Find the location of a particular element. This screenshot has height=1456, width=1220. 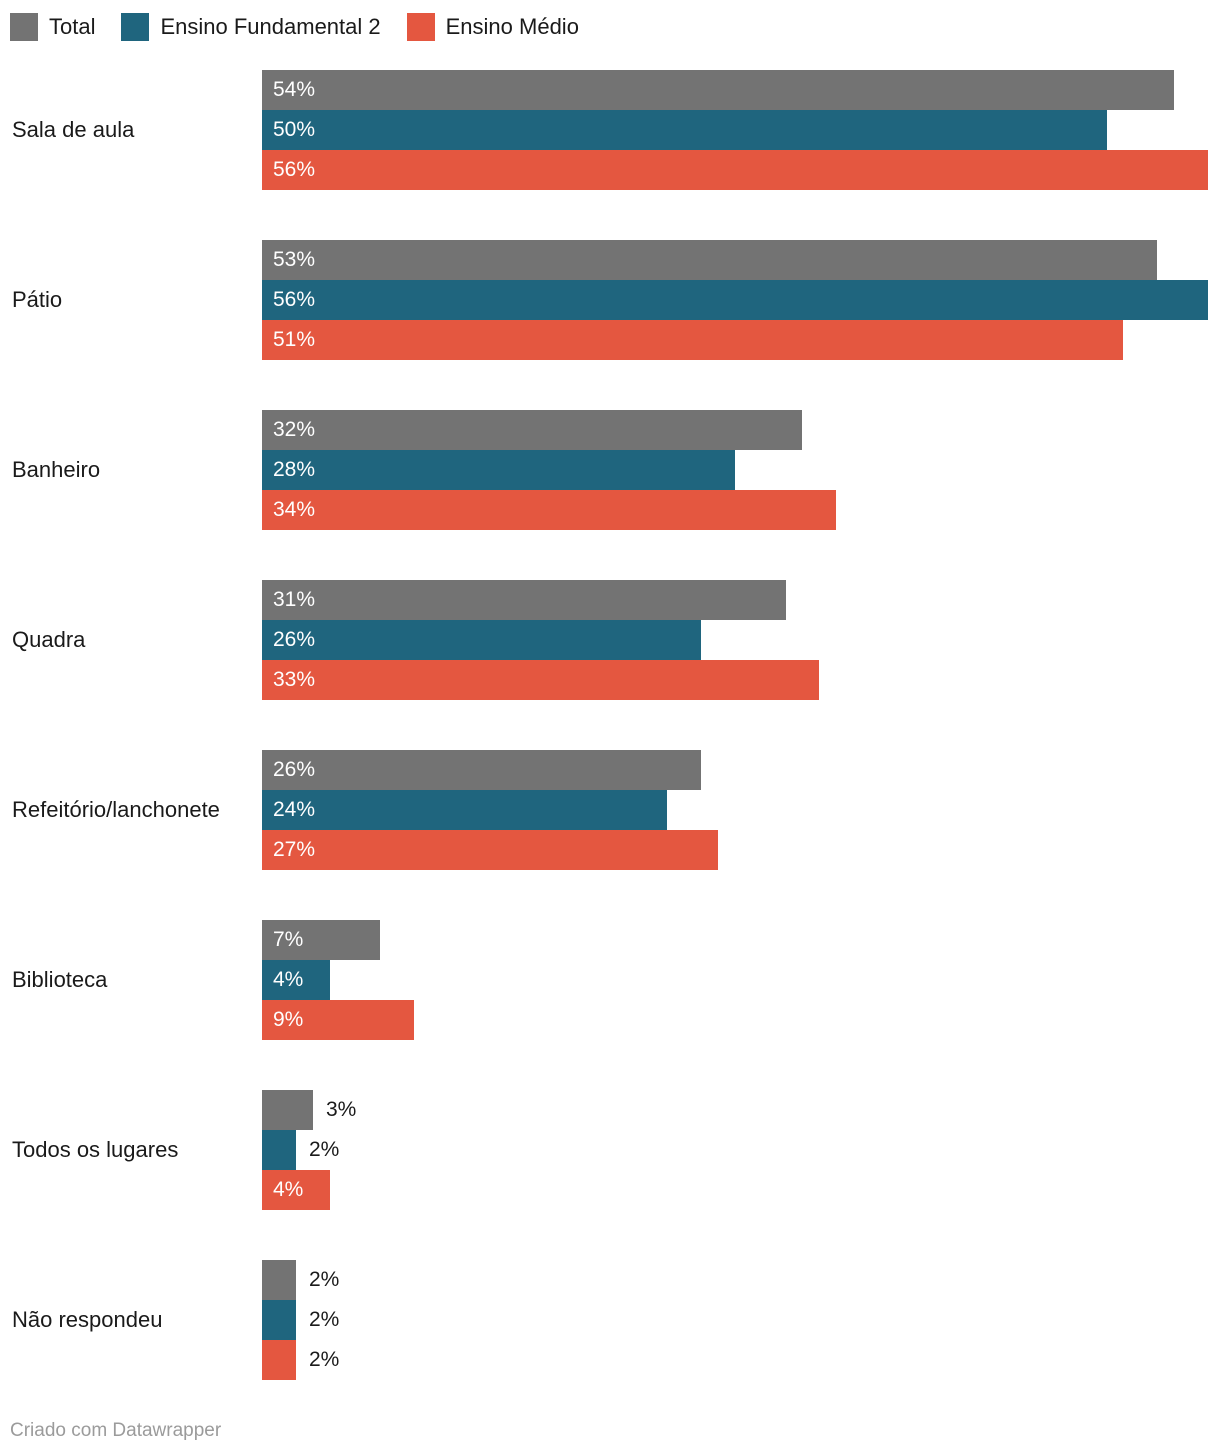

bar-ensino-medio: 2% is located at coordinates (300, 1360).